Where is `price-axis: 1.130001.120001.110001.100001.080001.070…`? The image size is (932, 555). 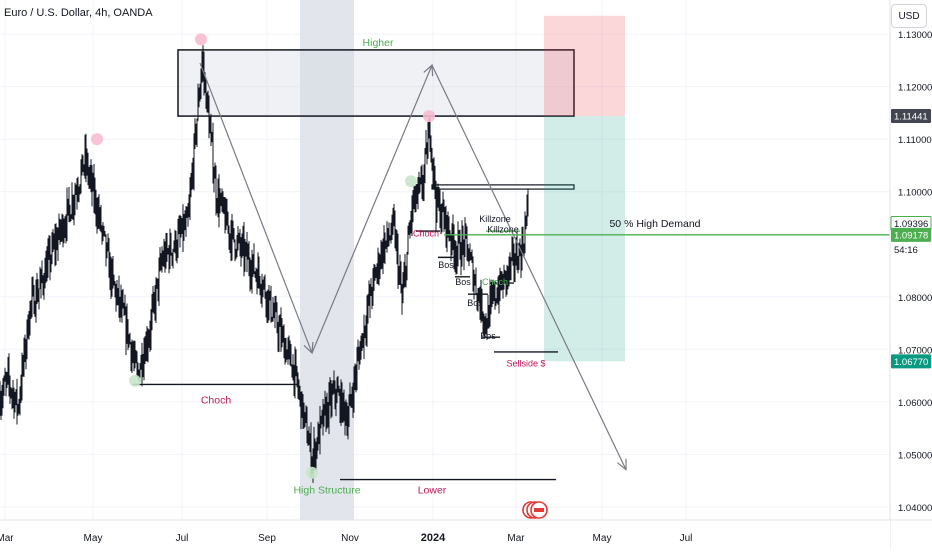
price-axis: 1.130001.120001.110001.100001.080001.070… is located at coordinates (911, 275).